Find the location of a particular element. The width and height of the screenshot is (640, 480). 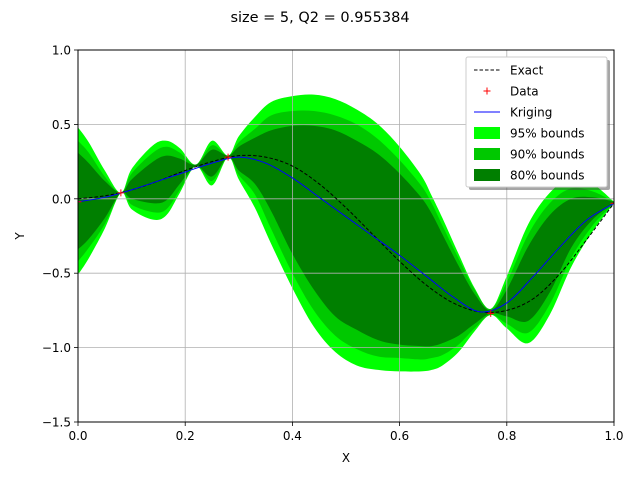

y-tick-label: −0.5 is located at coordinates (56, 274).